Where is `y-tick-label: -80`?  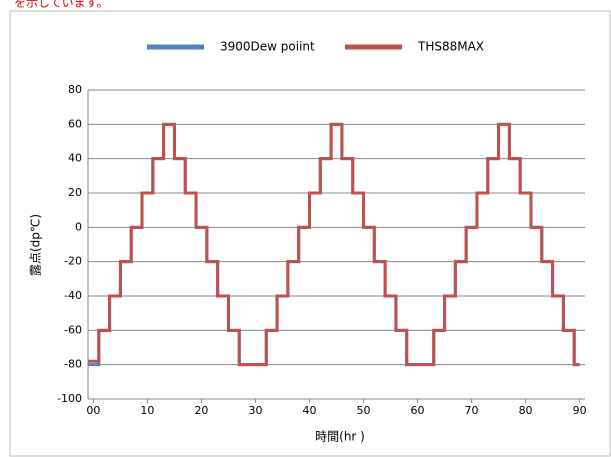 y-tick-label: -80 is located at coordinates (73, 364).